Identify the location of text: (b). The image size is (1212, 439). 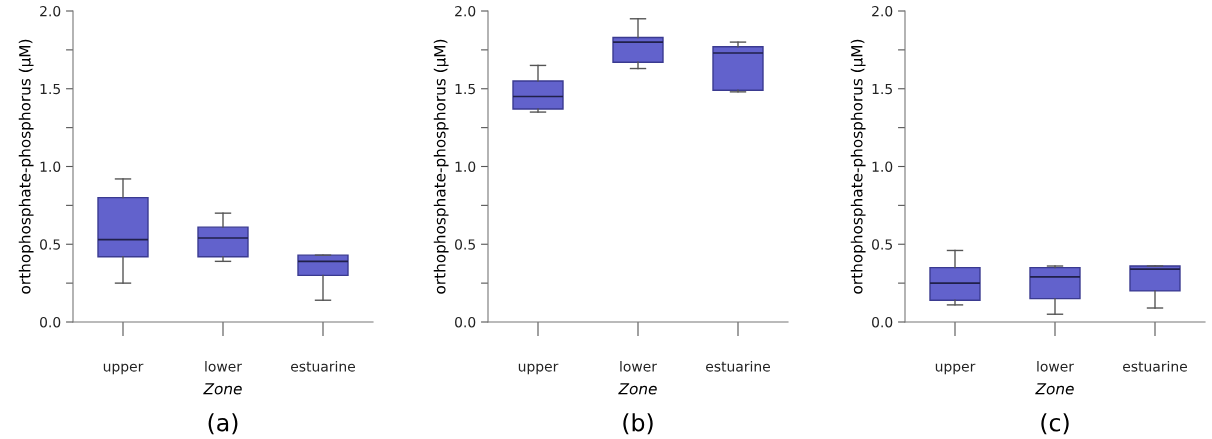
(638, 424).